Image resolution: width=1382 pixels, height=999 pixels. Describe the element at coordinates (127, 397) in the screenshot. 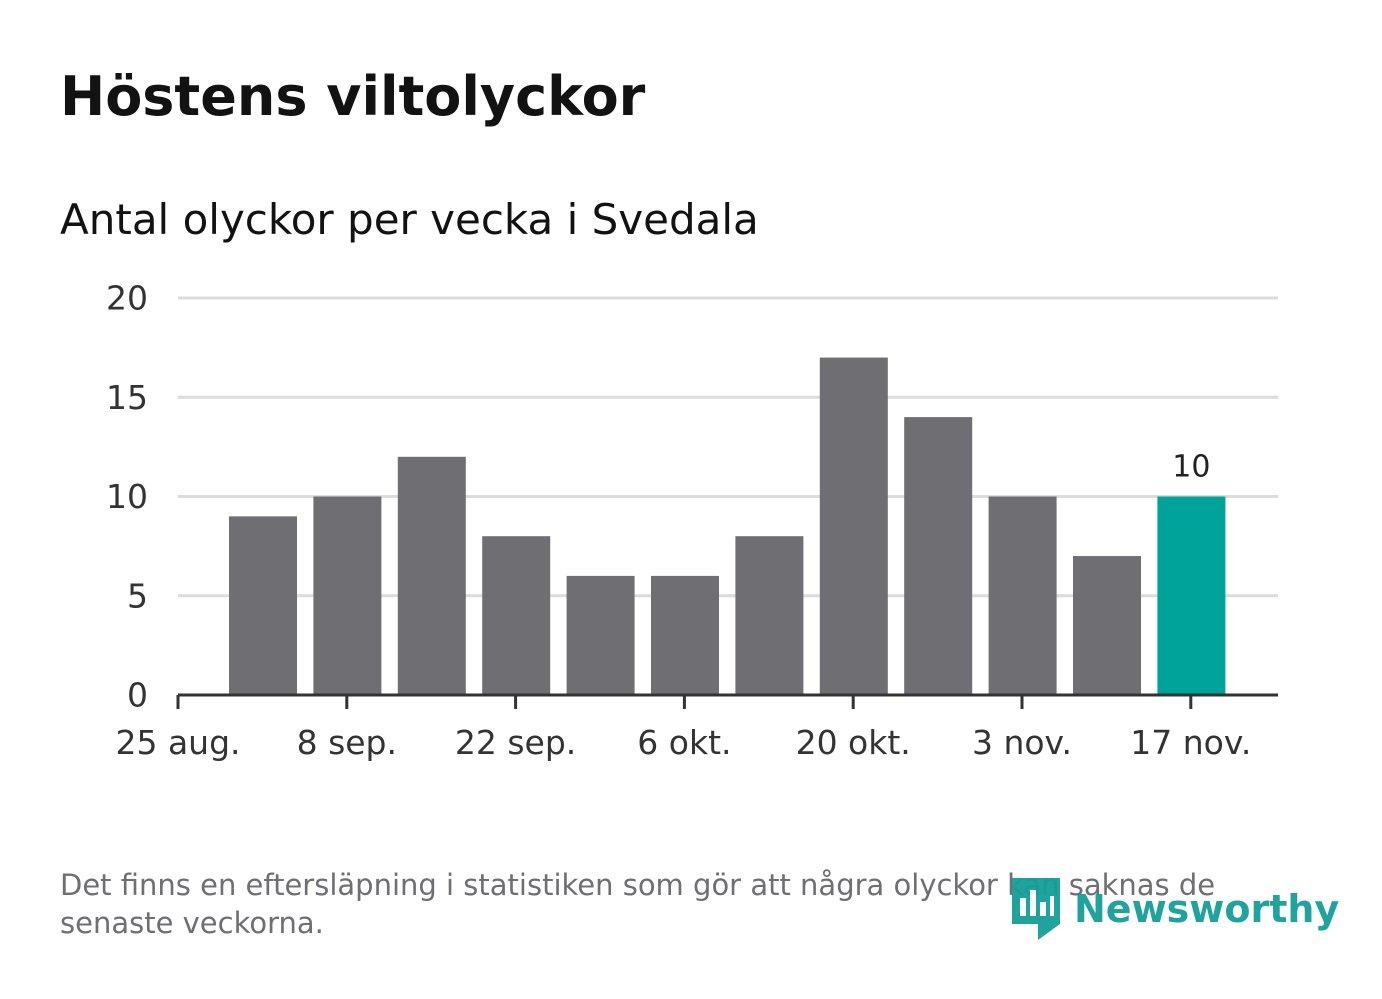

I see `y-tick-label-15: 15` at that location.